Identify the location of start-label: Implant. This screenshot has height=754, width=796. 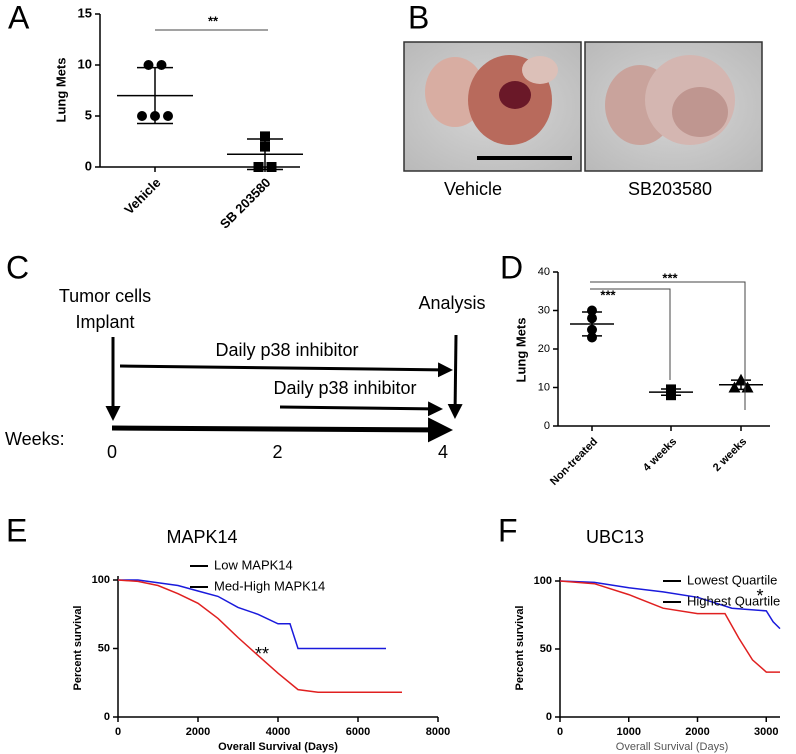
(104, 322).